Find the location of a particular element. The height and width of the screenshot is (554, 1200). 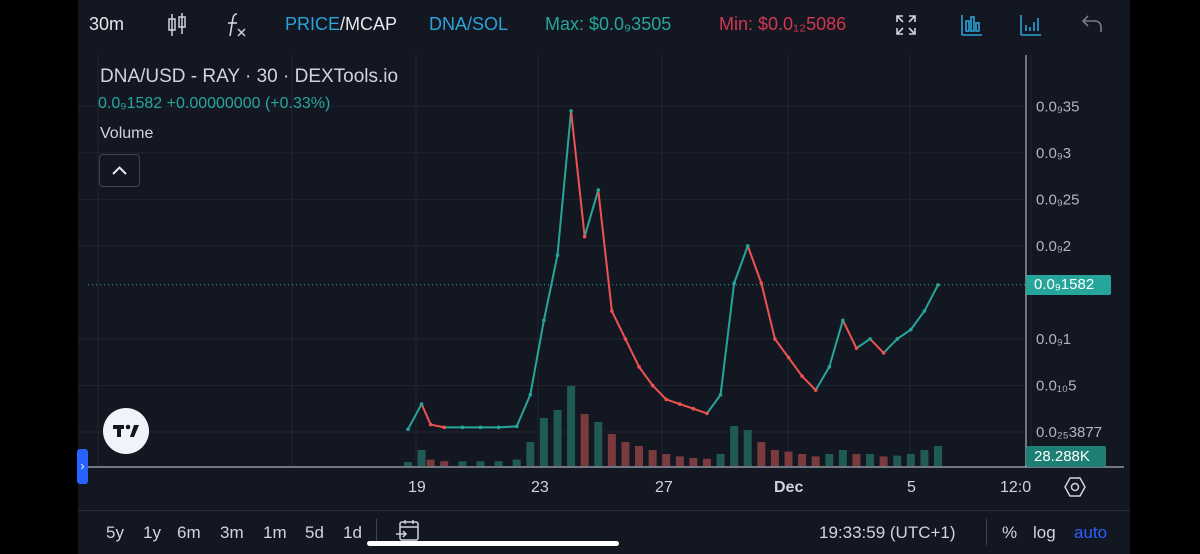

range-3m: 3m is located at coordinates (232, 532).